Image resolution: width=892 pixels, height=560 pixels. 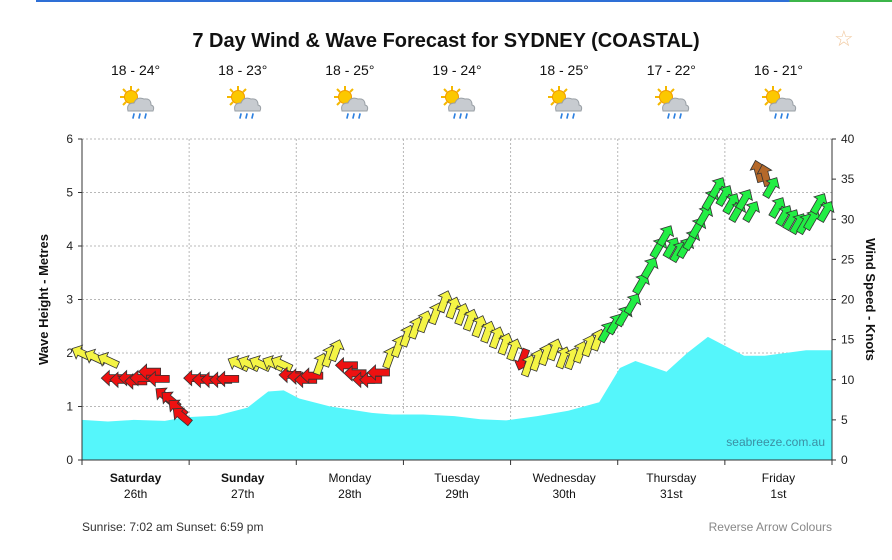 What do you see at coordinates (43, 299) in the screenshot?
I see `left-axis-title: Wave Height - Metres` at bounding box center [43, 299].